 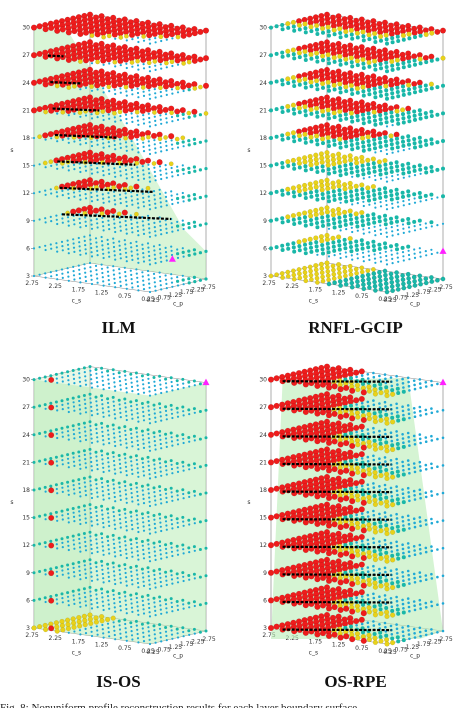 I want to click on z-tick-label: 12, so click(x=26, y=545).